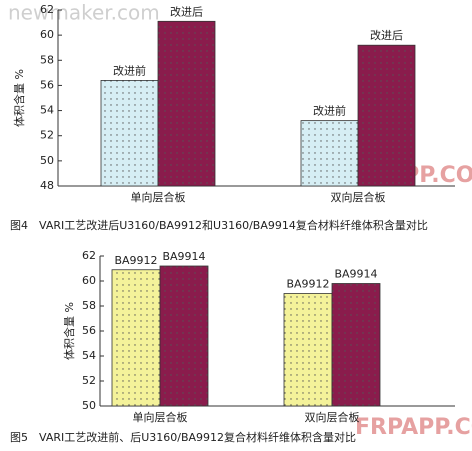 This screenshot has width=472, height=451. What do you see at coordinates (47, 185) in the screenshot?
I see `y-tick-label: 48` at bounding box center [47, 185].